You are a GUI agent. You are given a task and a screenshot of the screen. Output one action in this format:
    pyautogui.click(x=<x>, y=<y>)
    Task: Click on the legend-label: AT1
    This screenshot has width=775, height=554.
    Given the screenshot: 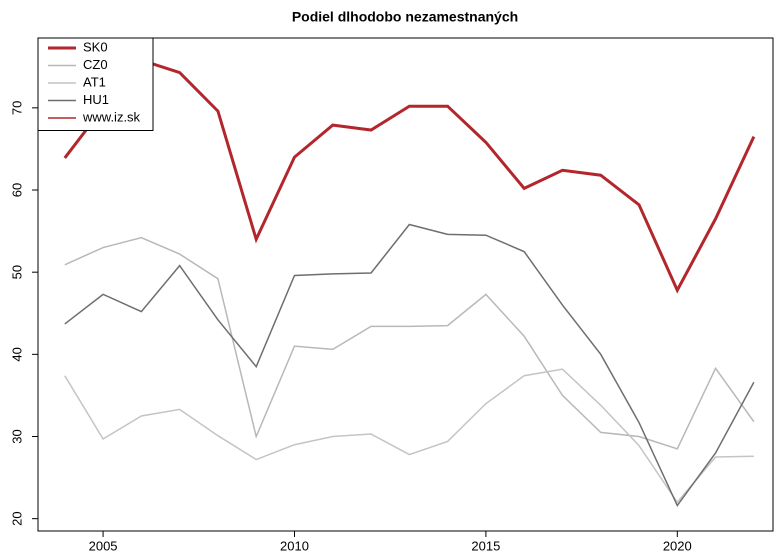 What is the action you would take?
    pyautogui.click(x=94, y=81)
    